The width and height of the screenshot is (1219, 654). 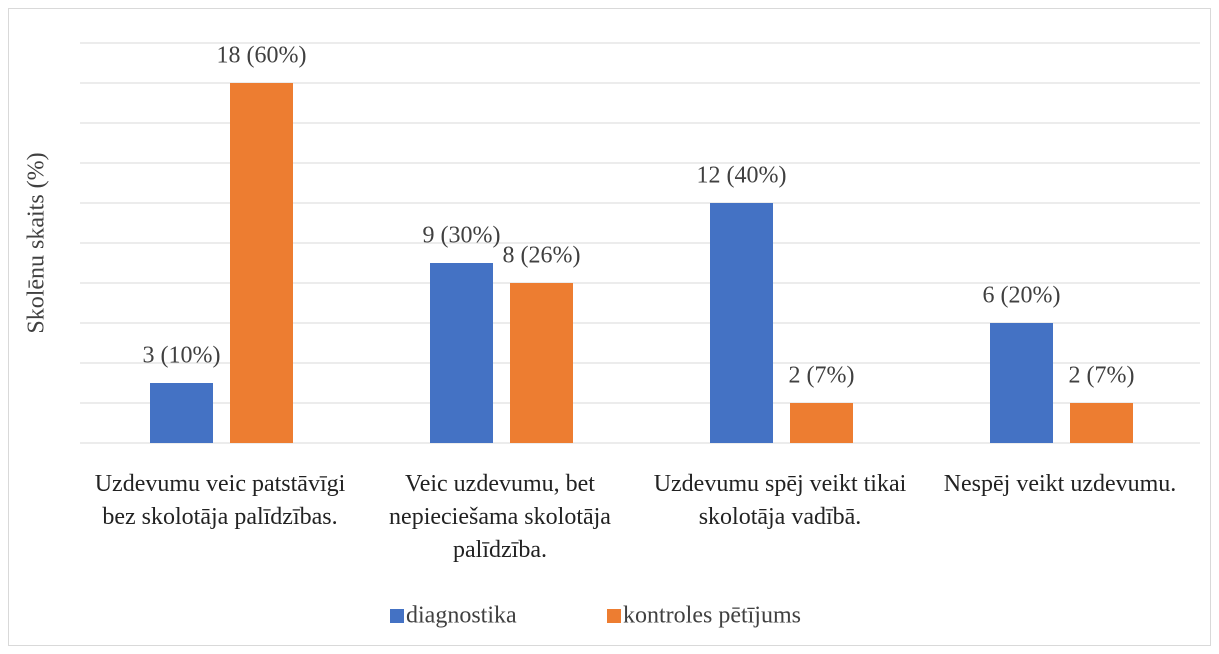 I want to click on data-label: 3 (10%), so click(x=182, y=356).